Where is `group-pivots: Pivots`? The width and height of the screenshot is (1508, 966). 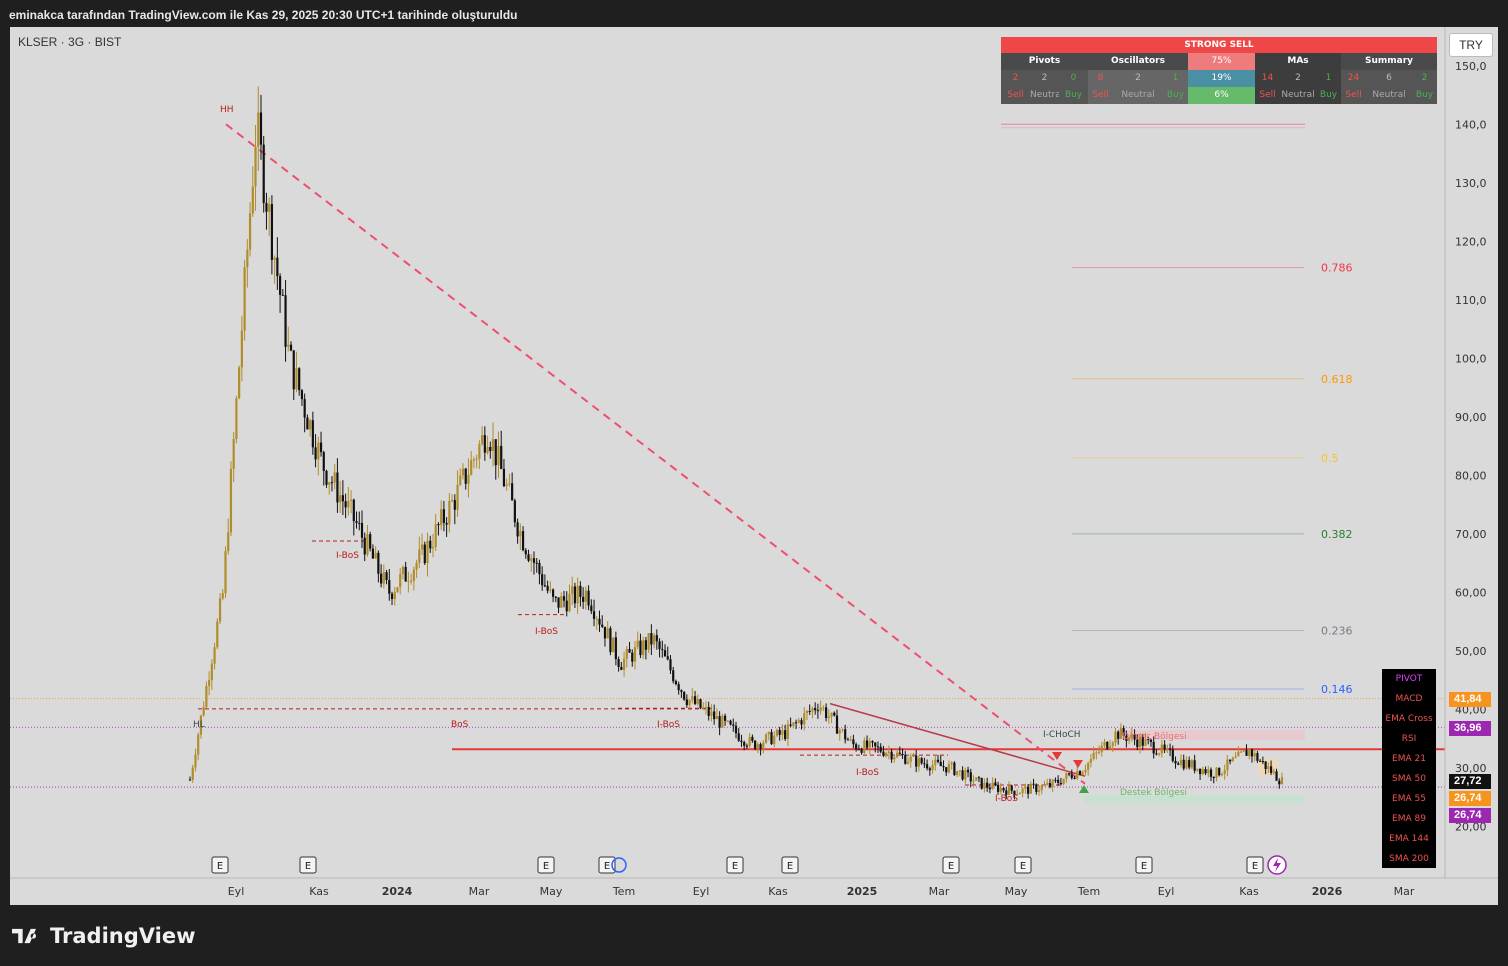
group-pivots: Pivots is located at coordinates (1044, 61).